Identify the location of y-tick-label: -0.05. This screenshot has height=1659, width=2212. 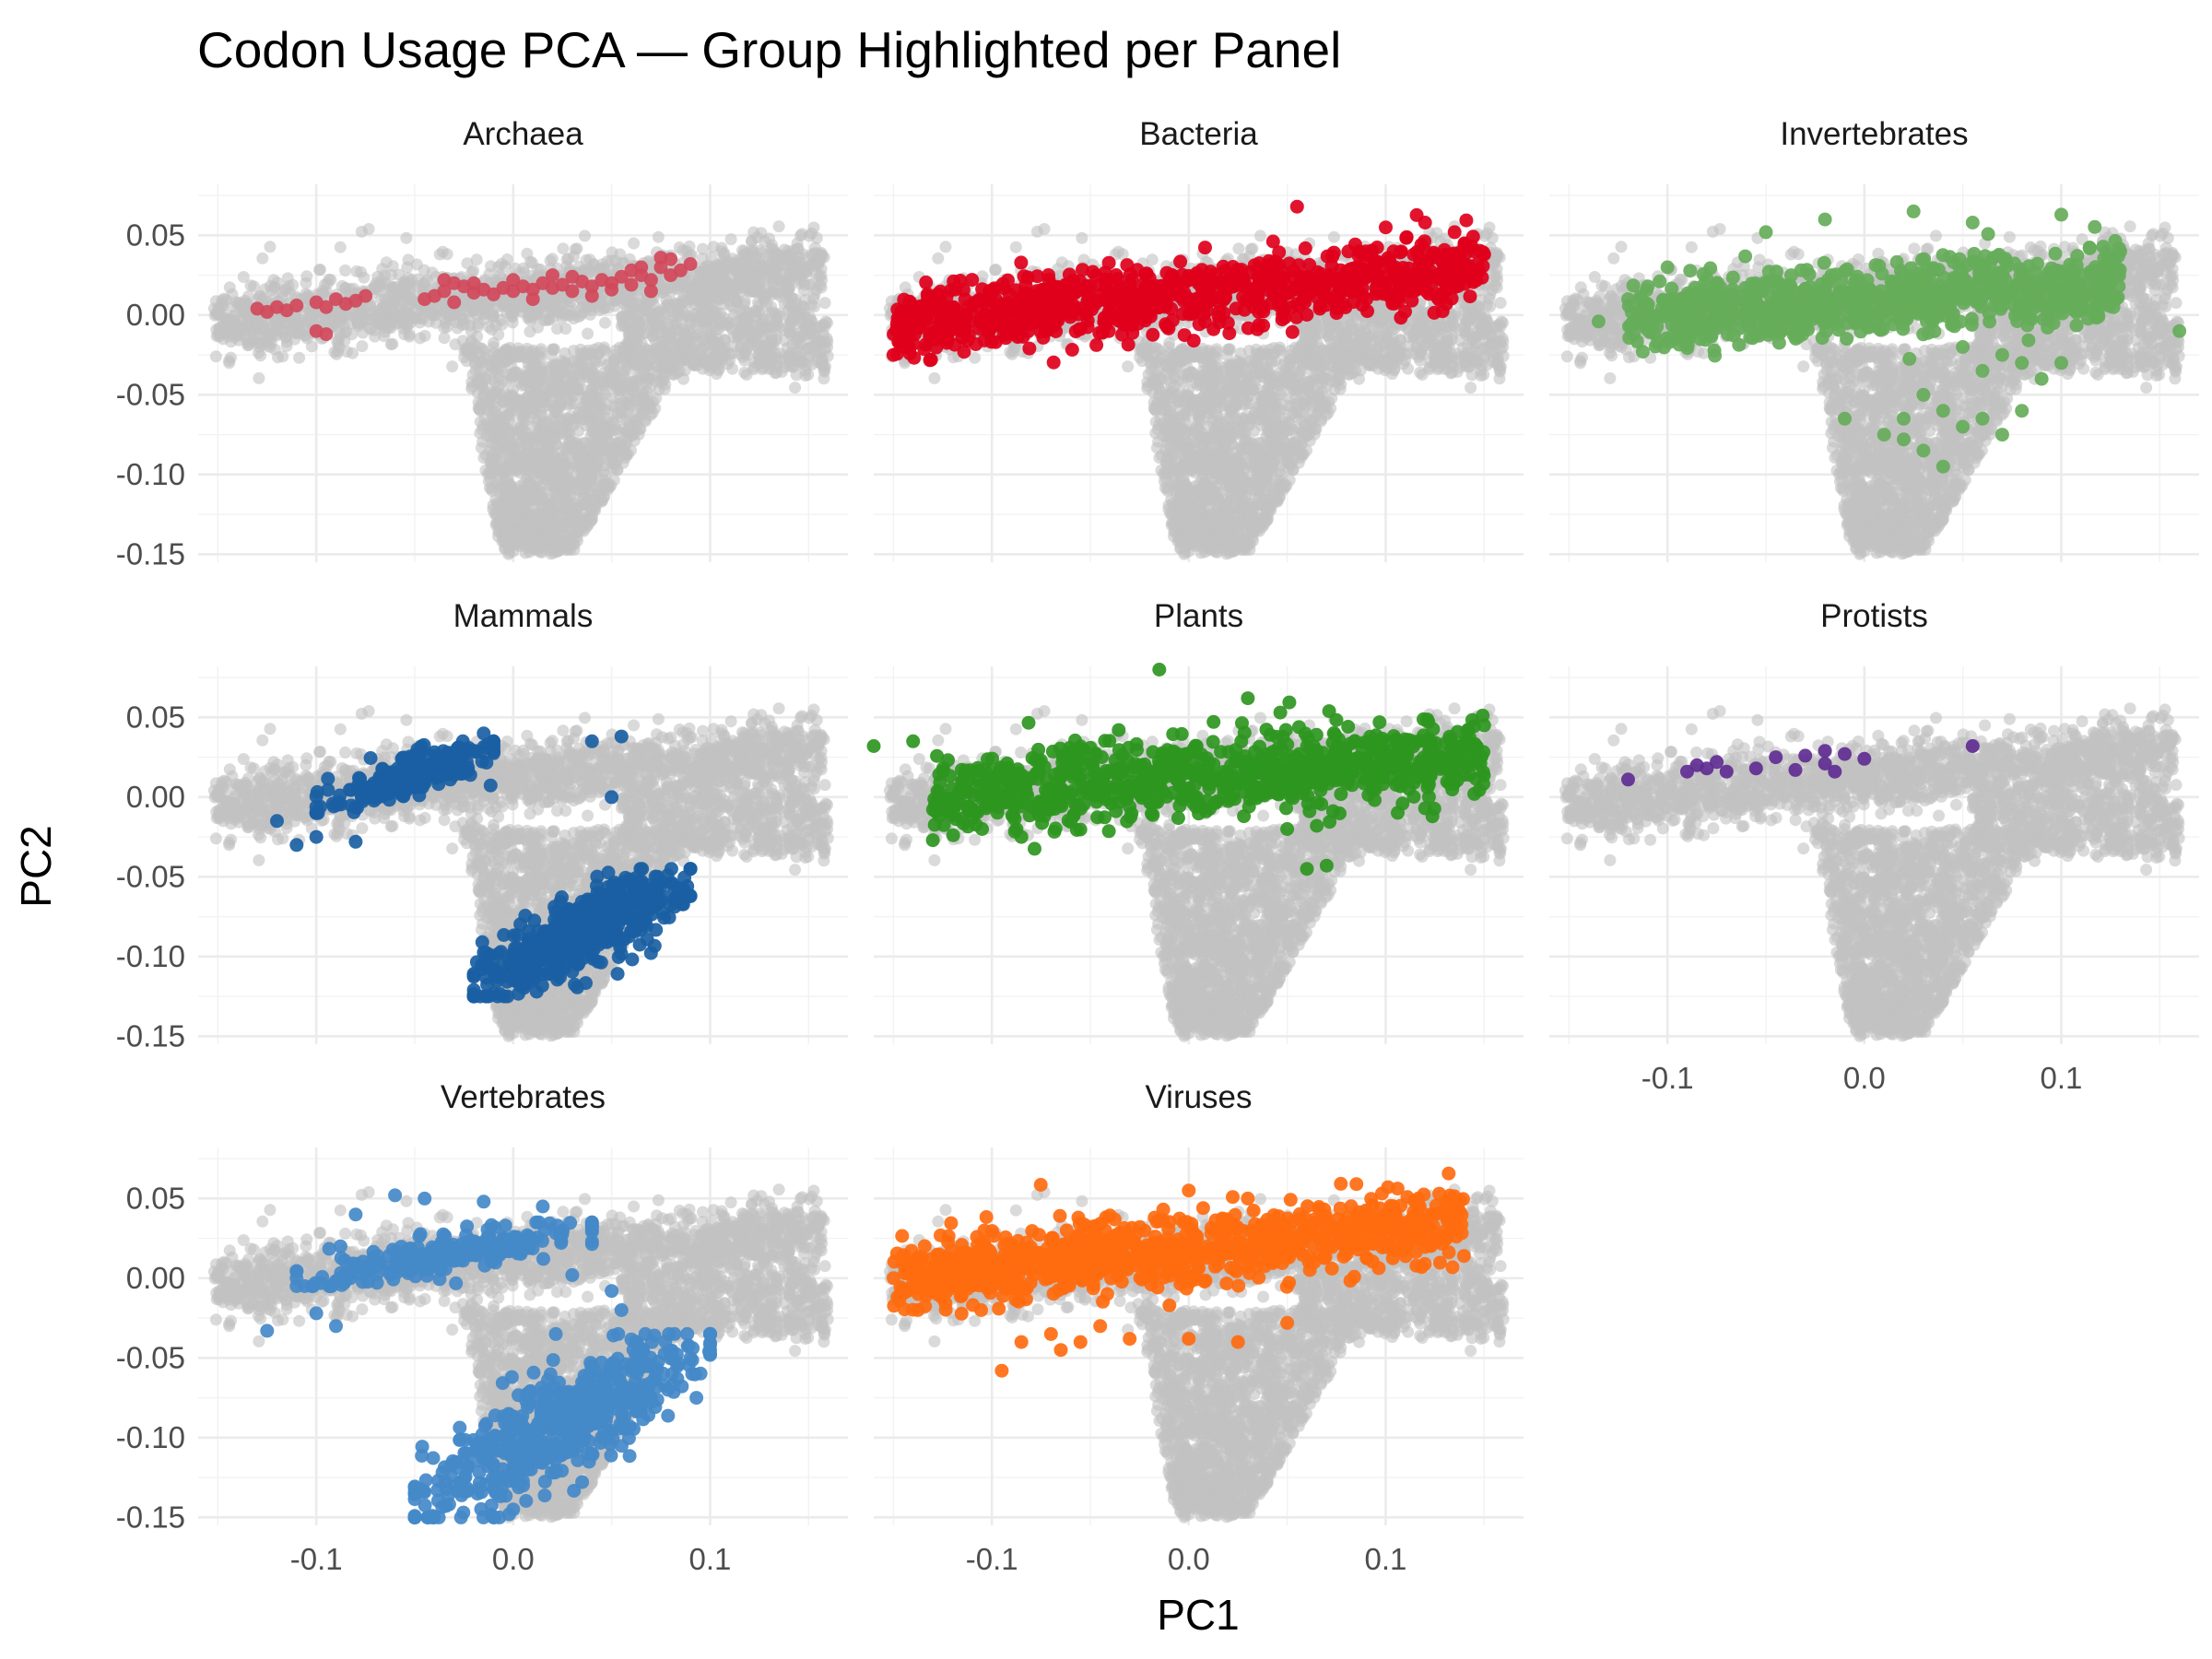
(150, 394).